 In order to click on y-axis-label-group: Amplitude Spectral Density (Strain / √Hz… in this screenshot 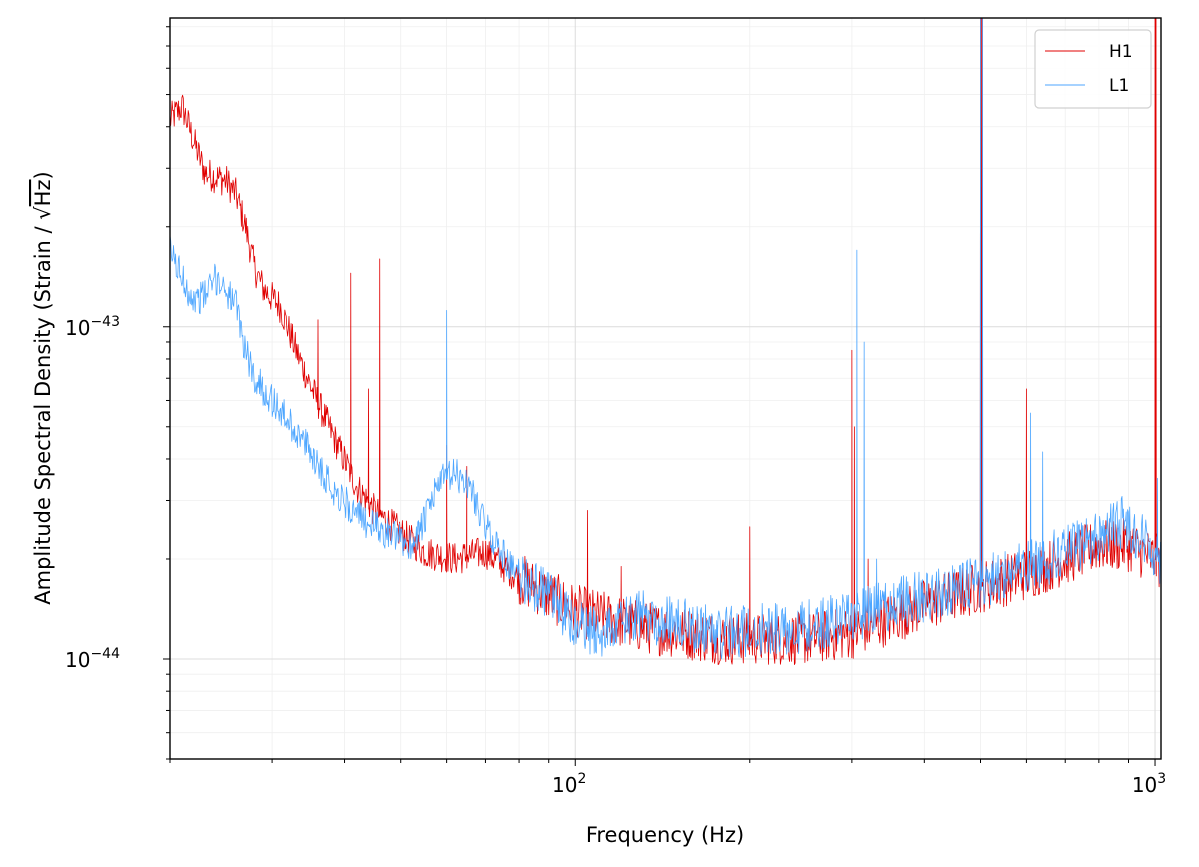, I will do `click(43, 387)`.